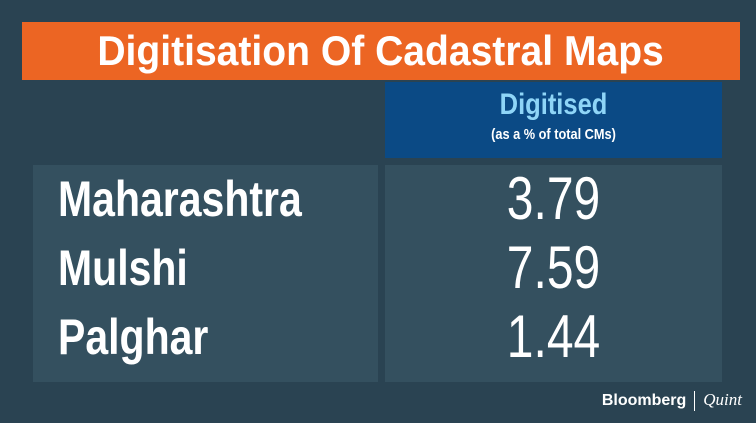 The height and width of the screenshot is (423, 756). I want to click on title: Digitisation Of Cadastral Maps, so click(381, 50).